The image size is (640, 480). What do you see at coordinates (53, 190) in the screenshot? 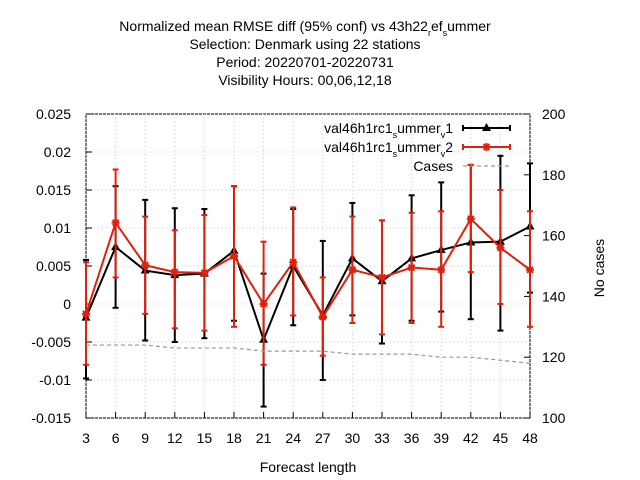
I see `y-tick-label: 0.015` at bounding box center [53, 190].